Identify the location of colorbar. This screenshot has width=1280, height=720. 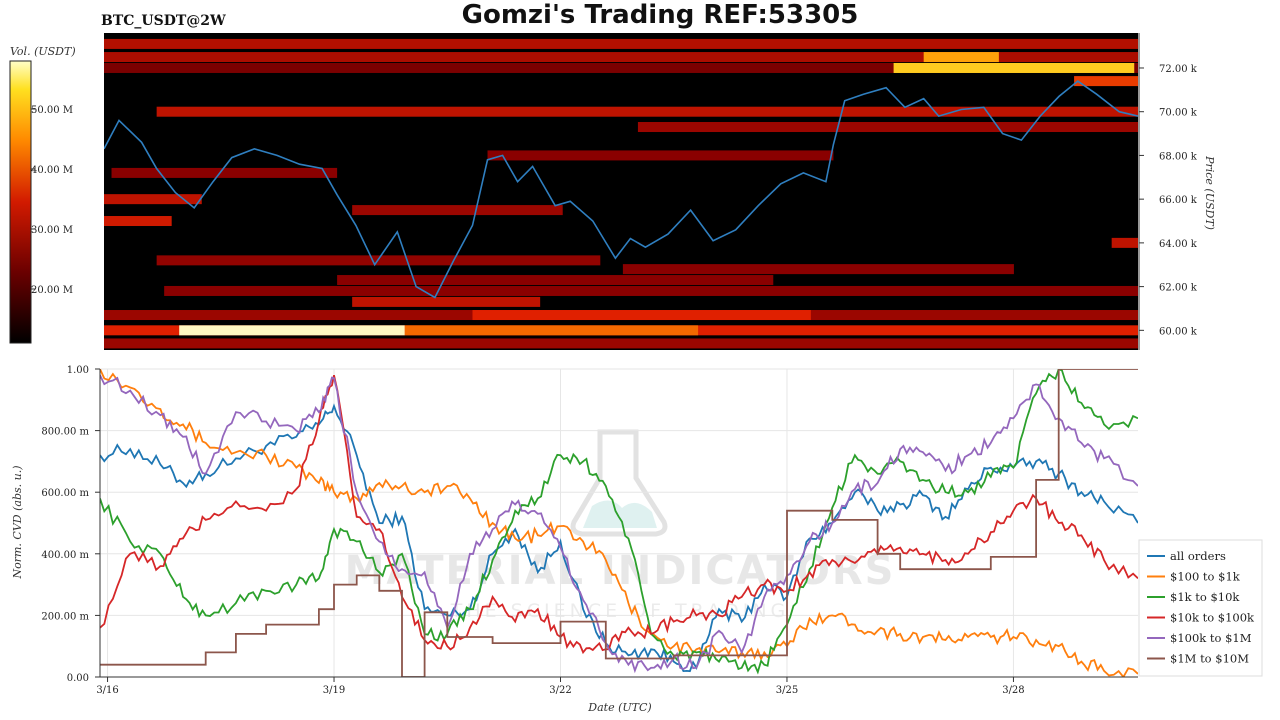
(20, 202).